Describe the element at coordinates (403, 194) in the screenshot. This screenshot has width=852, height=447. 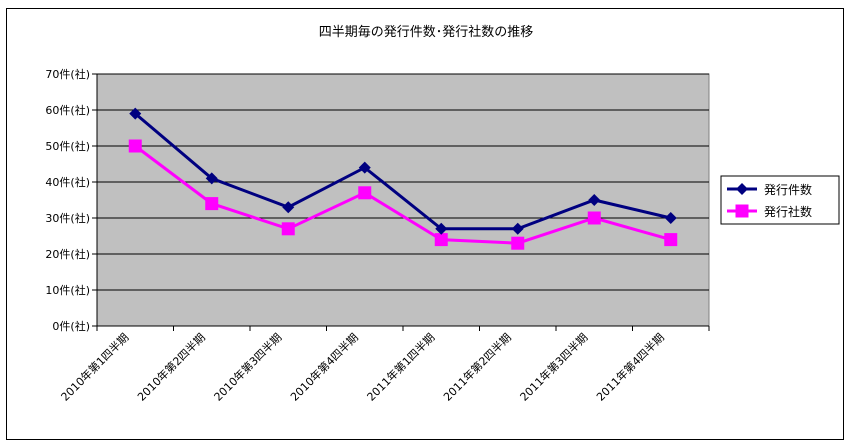
I see `series-line` at that location.